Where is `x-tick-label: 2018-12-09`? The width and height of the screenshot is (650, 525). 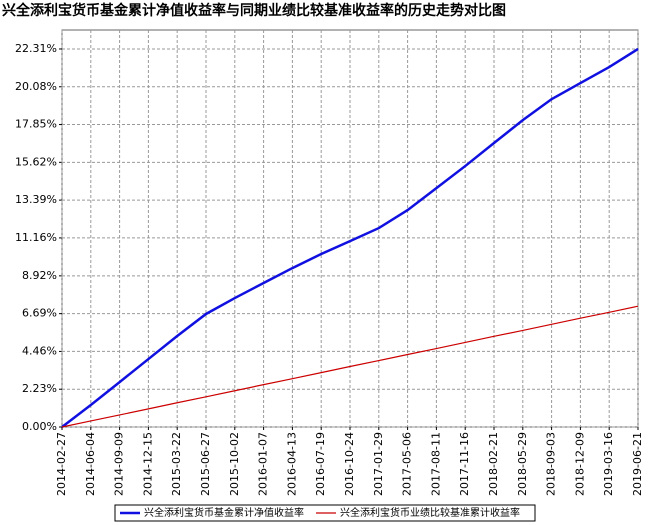
x-tick-label: 2018-12-09 is located at coordinates (579, 464).